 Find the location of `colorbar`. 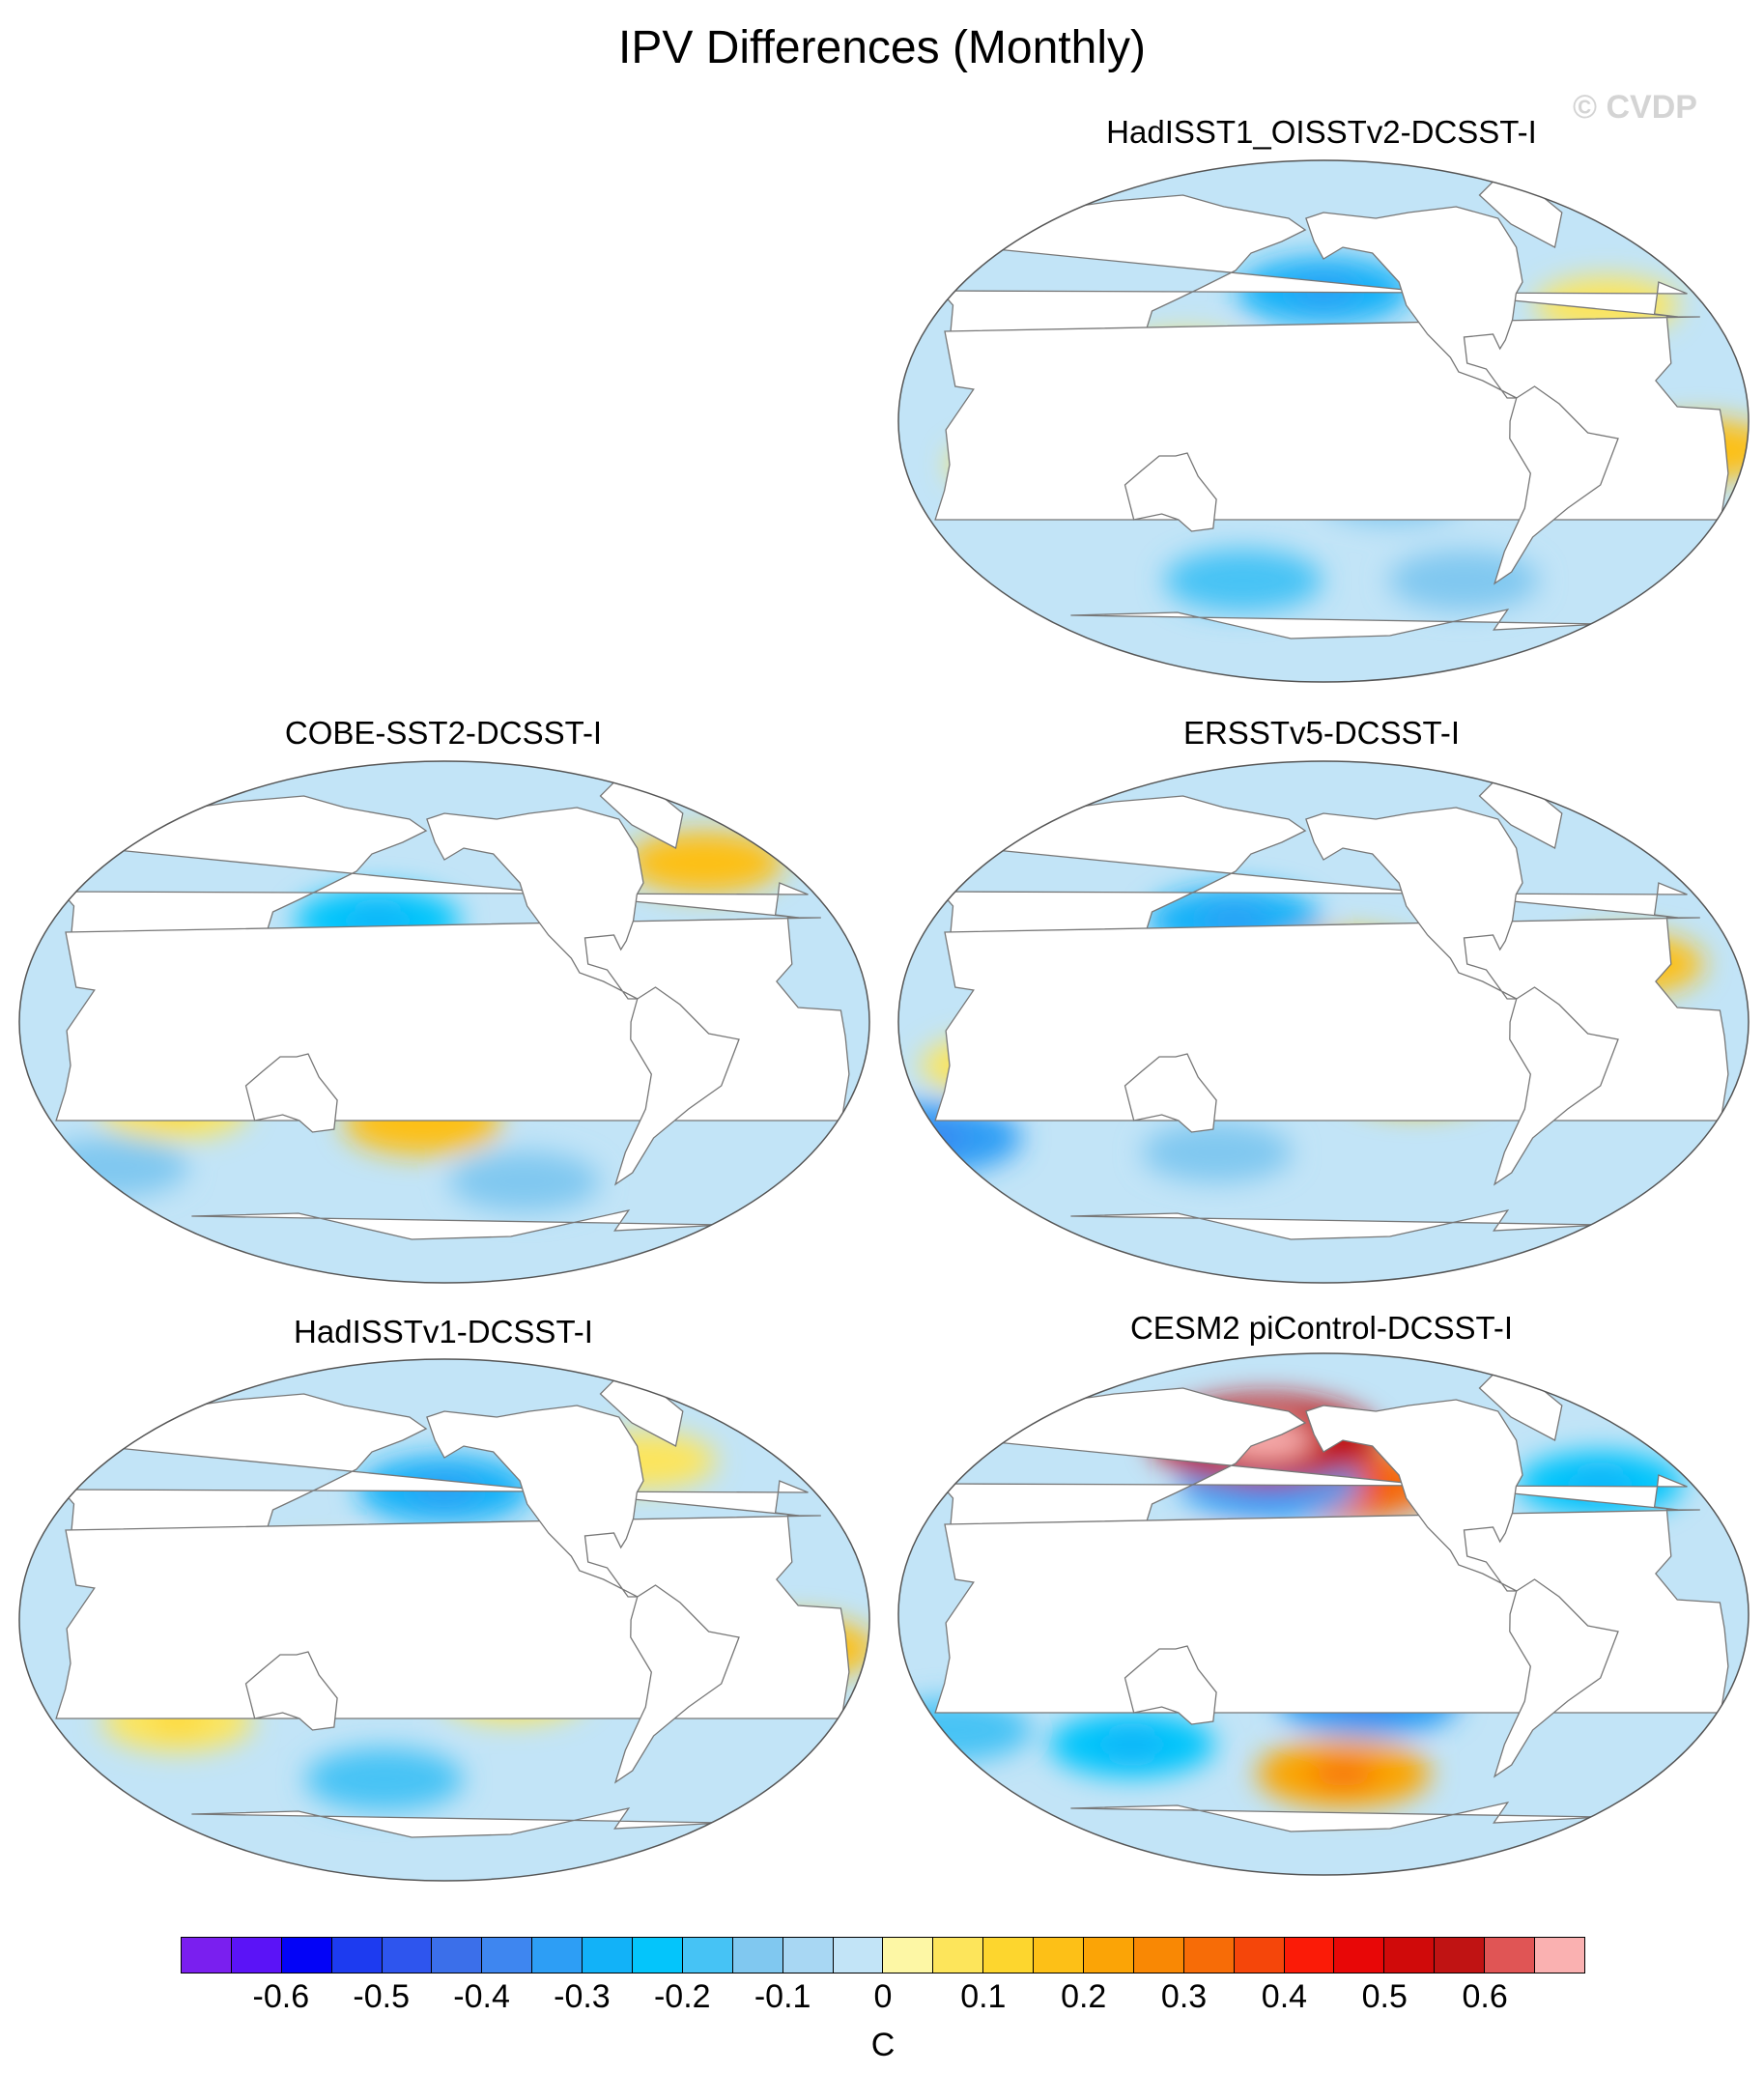

colorbar is located at coordinates (883, 1955).